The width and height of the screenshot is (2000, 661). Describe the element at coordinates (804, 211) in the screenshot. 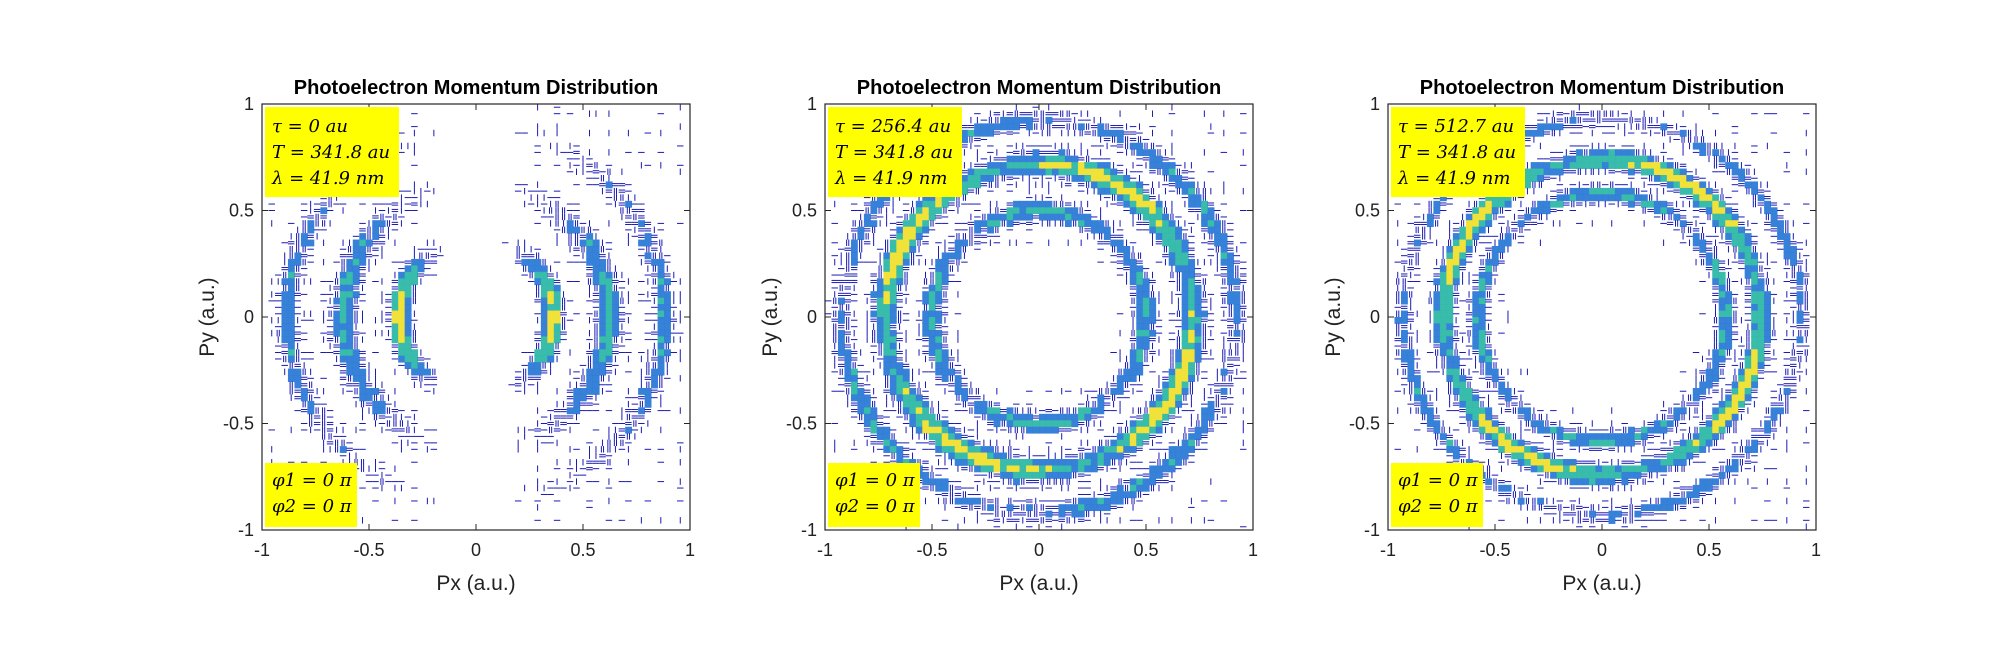

I see `y-tick-label: 0.5` at that location.